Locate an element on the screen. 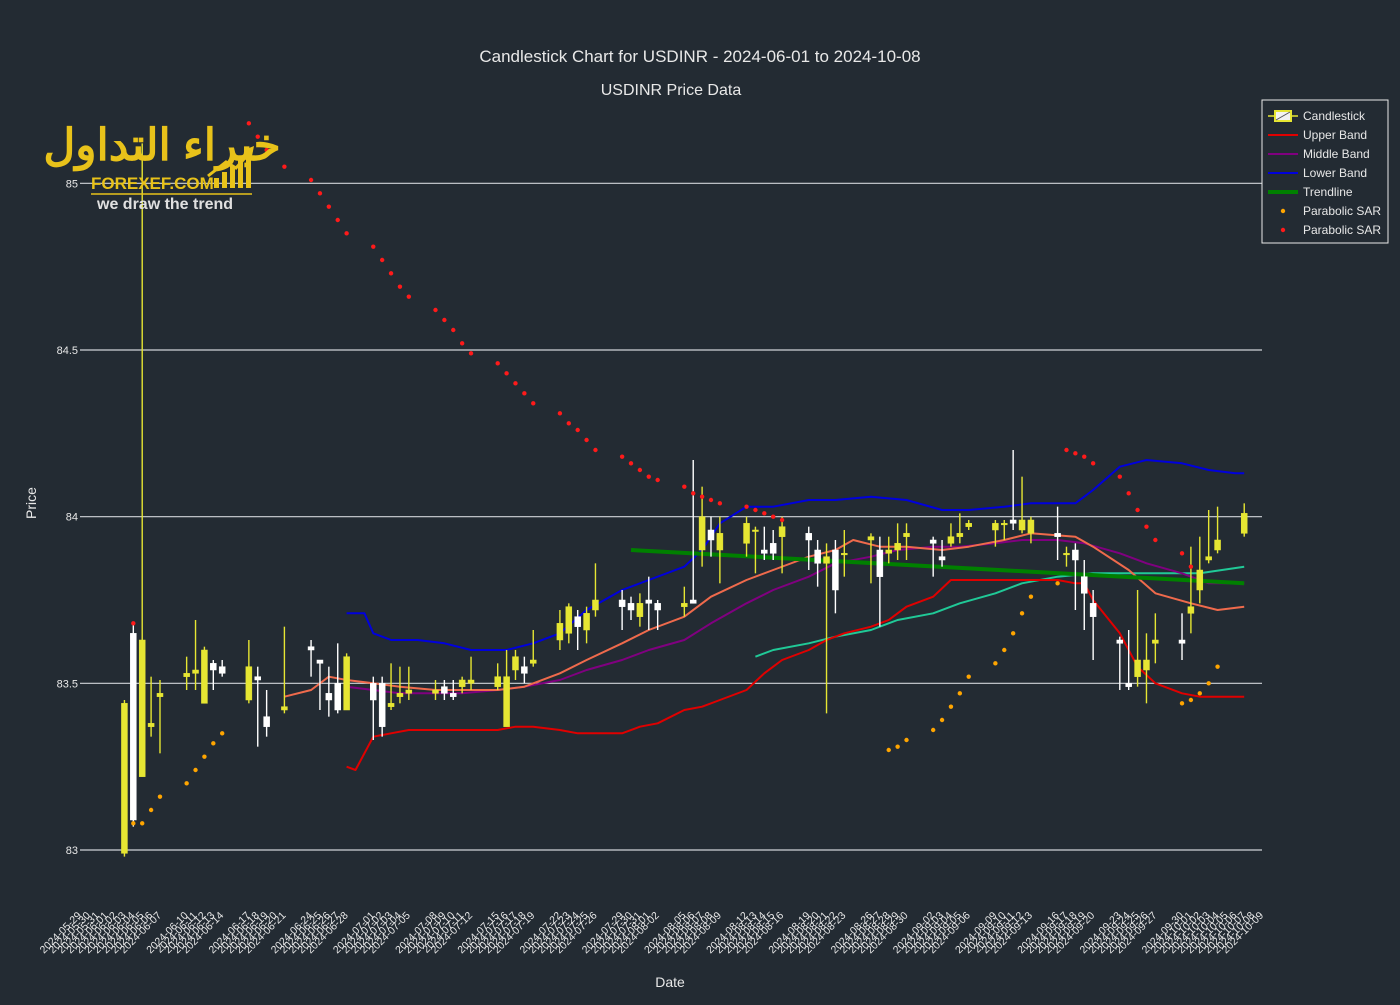 The width and height of the screenshot is (1400, 1005). x-axis-label: Date is located at coordinates (670, 982).